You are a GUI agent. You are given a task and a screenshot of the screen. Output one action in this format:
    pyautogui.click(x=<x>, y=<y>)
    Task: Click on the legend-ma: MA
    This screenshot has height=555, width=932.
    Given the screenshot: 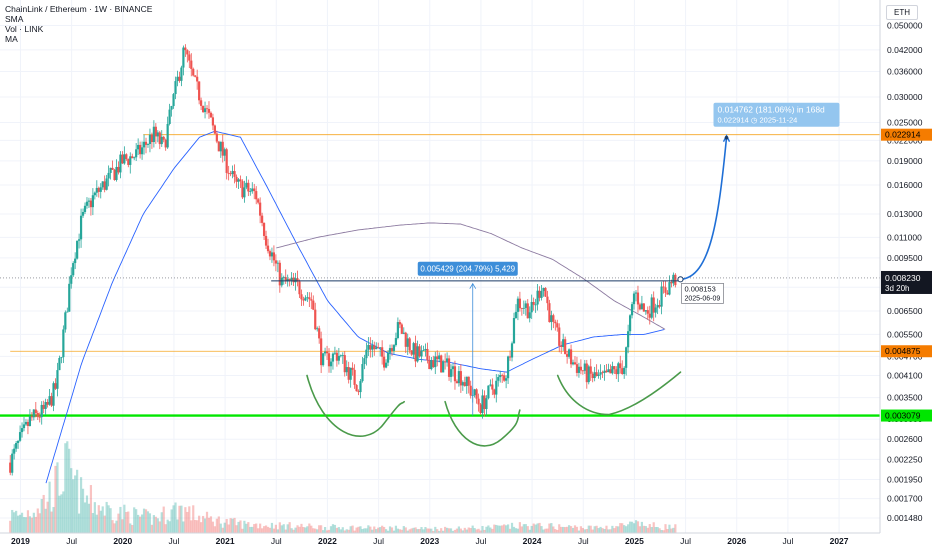 What is the action you would take?
    pyautogui.click(x=11, y=39)
    